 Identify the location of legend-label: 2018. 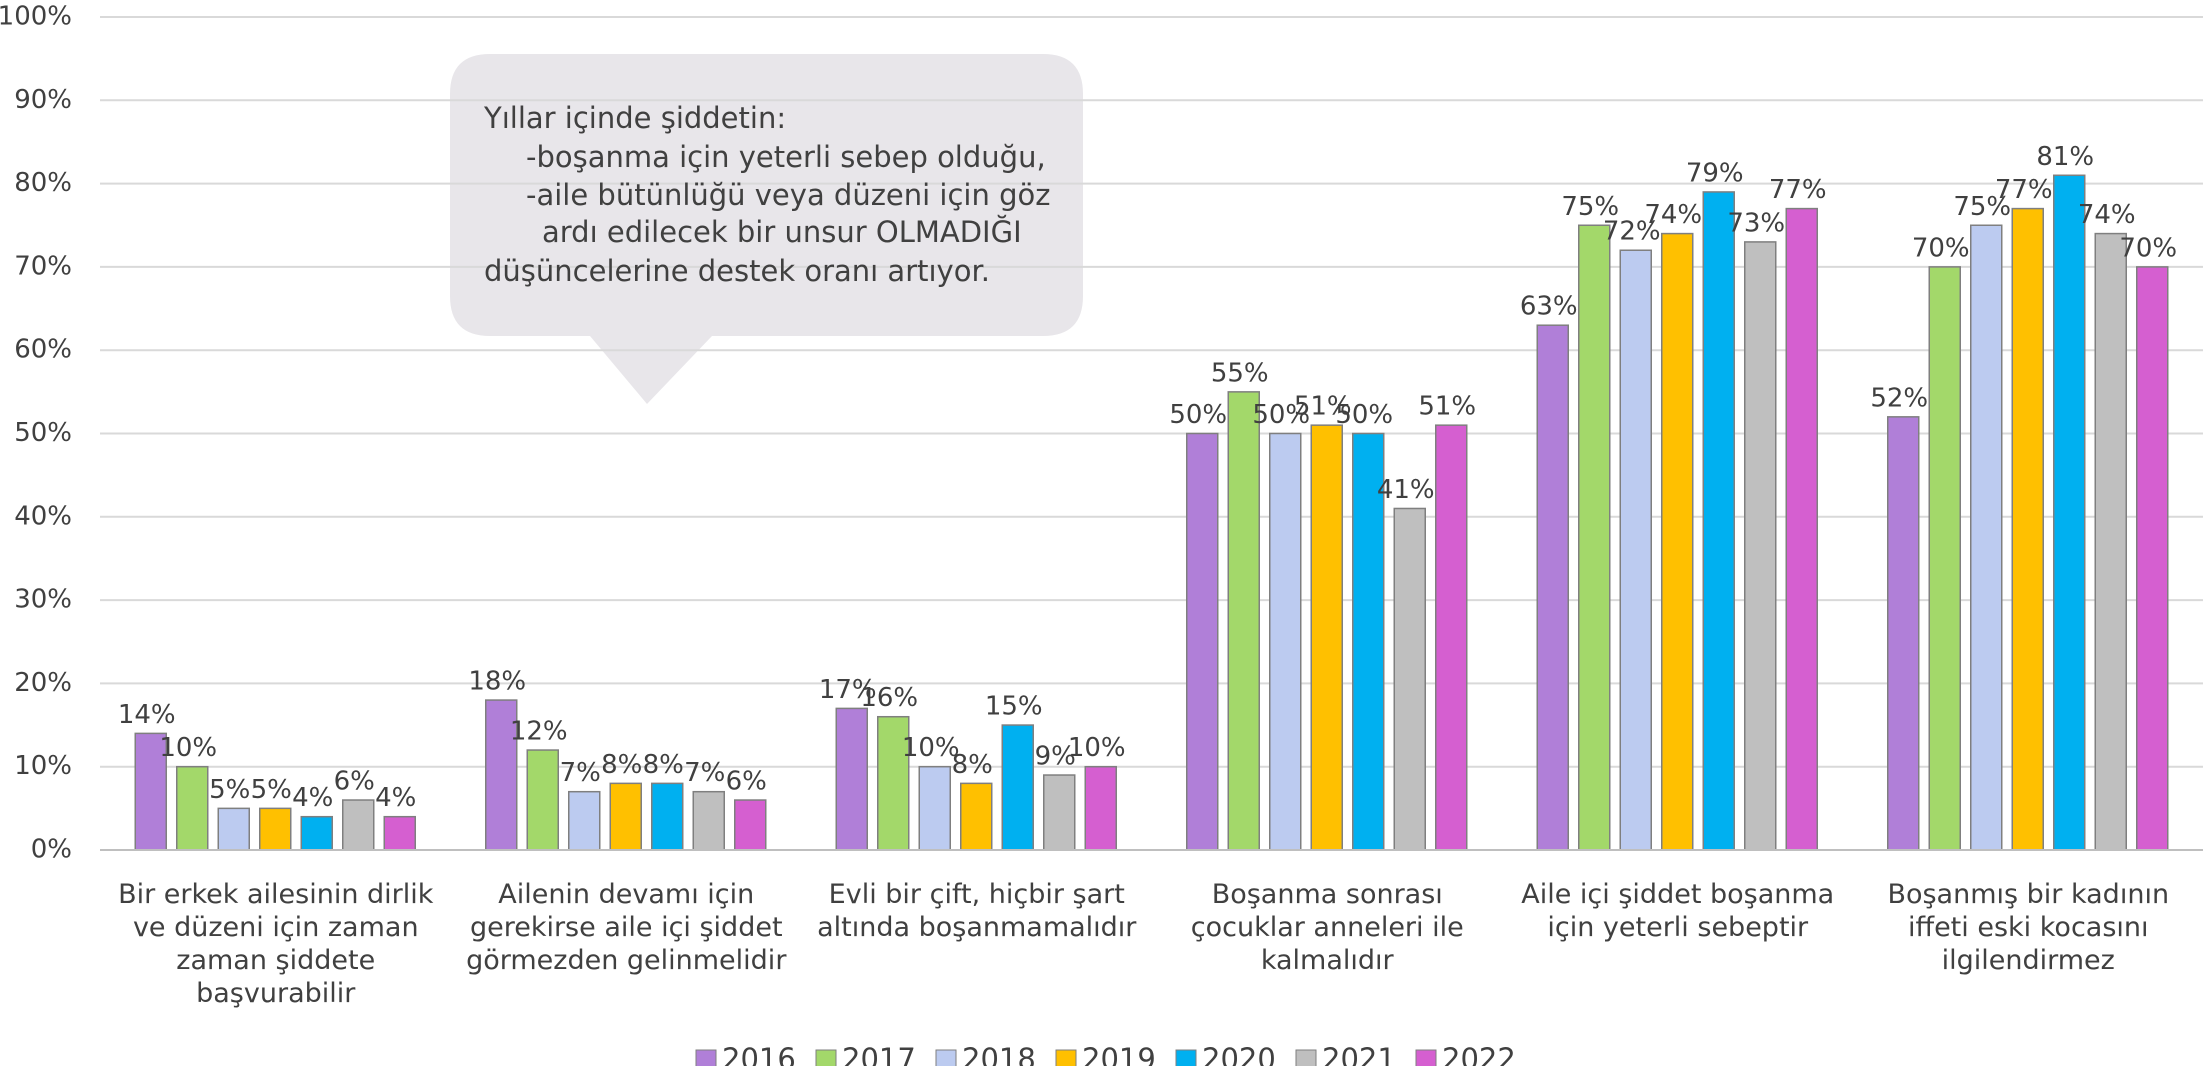
(999, 1054).